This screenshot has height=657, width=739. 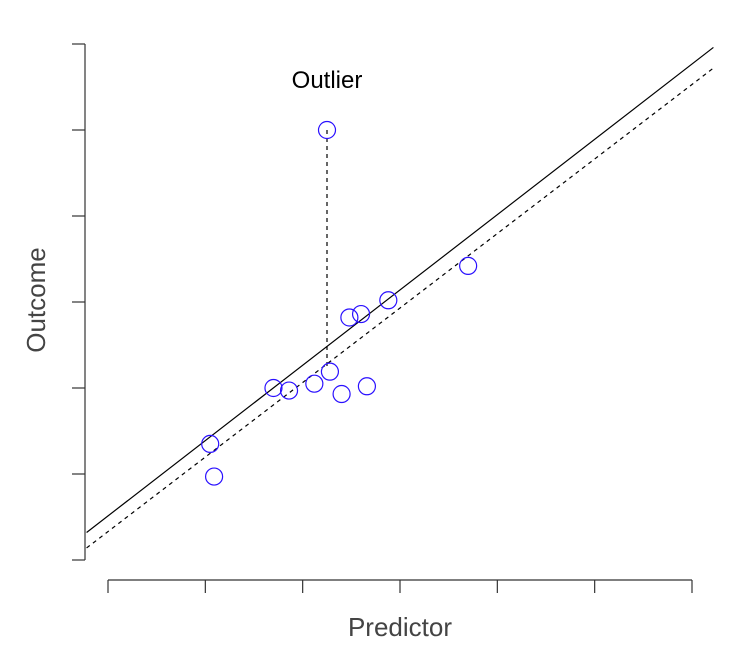 I want to click on outlier-annotation: Outlier, so click(x=327, y=80).